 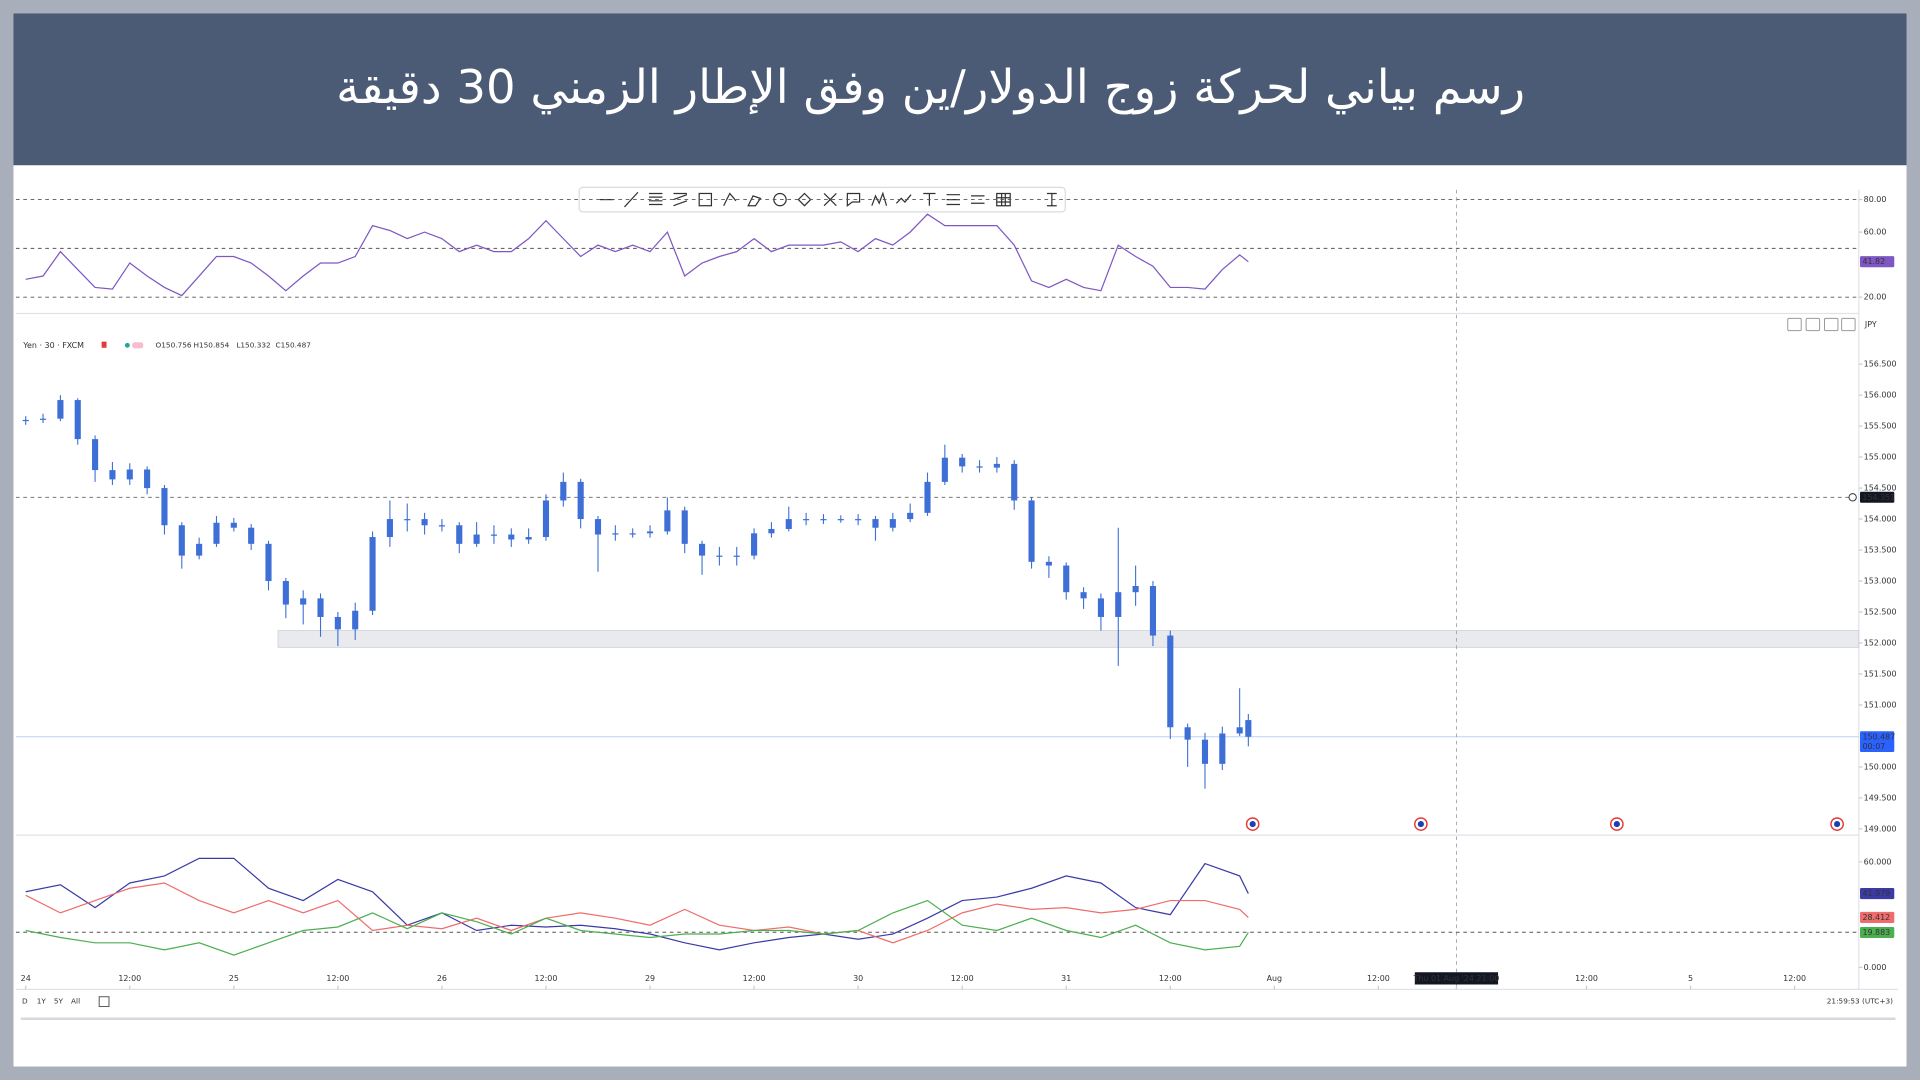 I want to click on x-tick-label: 26, so click(x=442, y=978).